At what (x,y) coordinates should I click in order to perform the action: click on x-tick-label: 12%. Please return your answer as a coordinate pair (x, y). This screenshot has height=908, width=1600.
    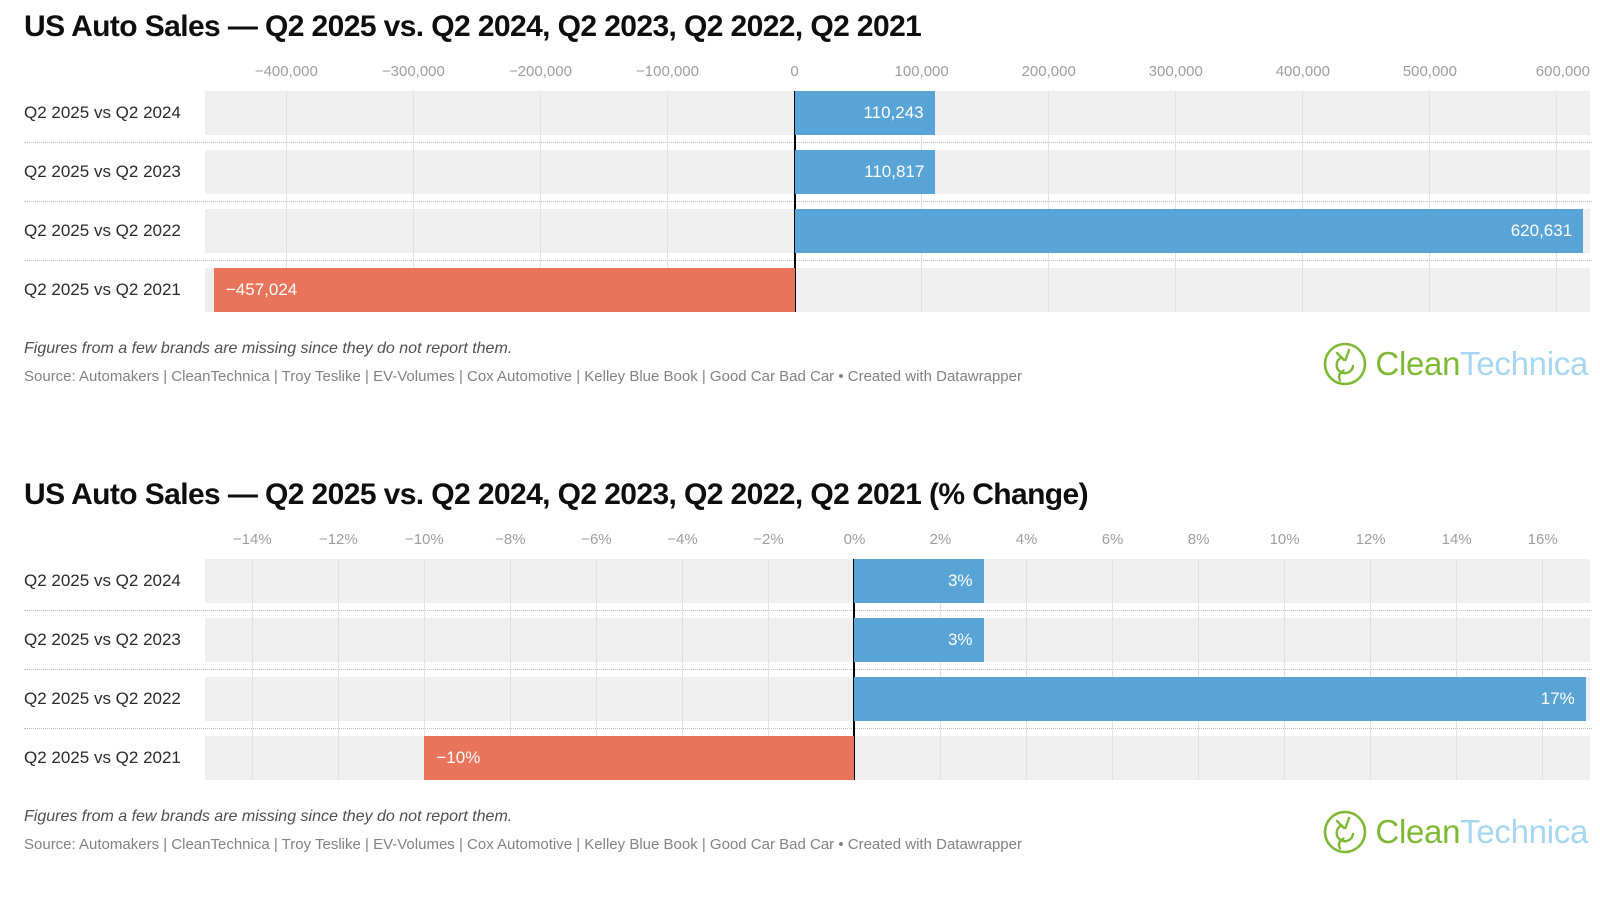
    Looking at the image, I should click on (1370, 539).